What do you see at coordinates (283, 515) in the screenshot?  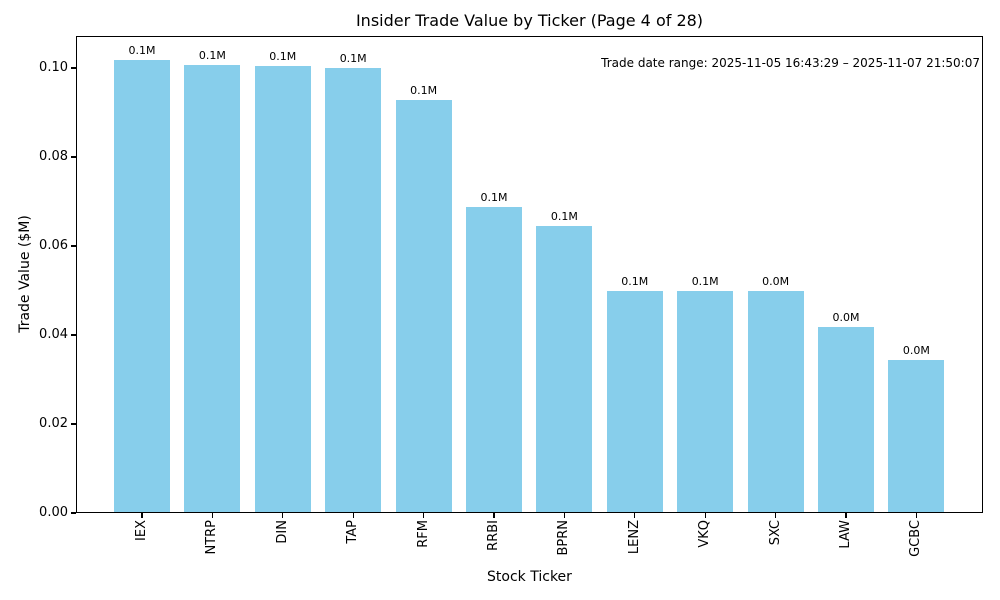 I see `x-tick-mark-DIN` at bounding box center [283, 515].